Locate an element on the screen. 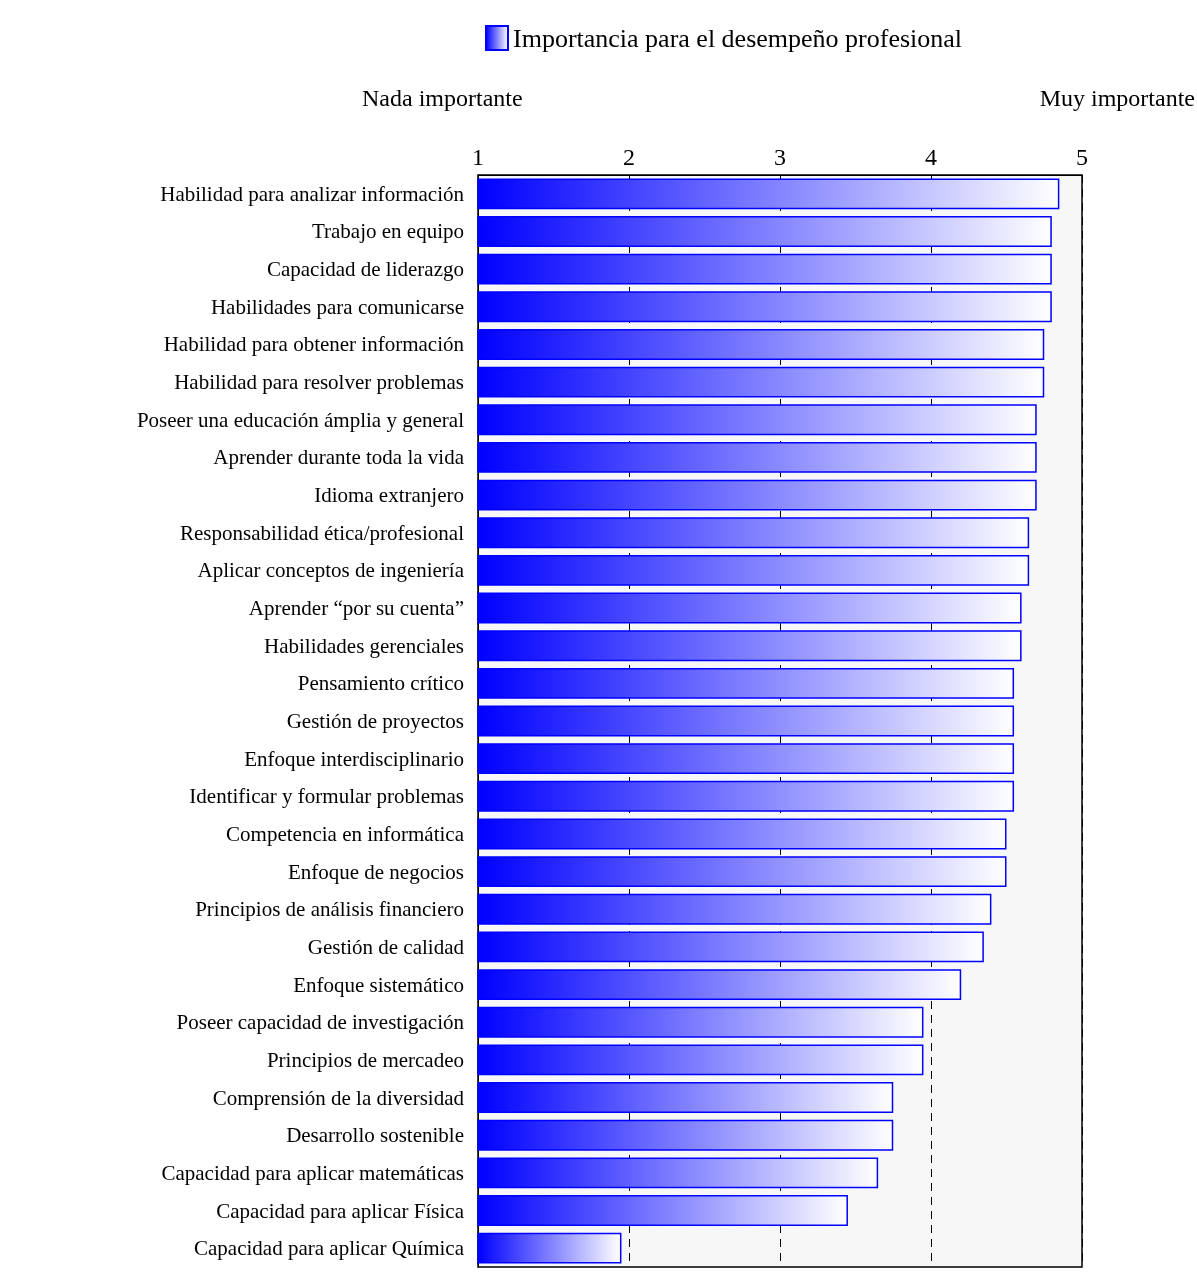 The width and height of the screenshot is (1197, 1272). x-tick-label: 2 is located at coordinates (629, 157).